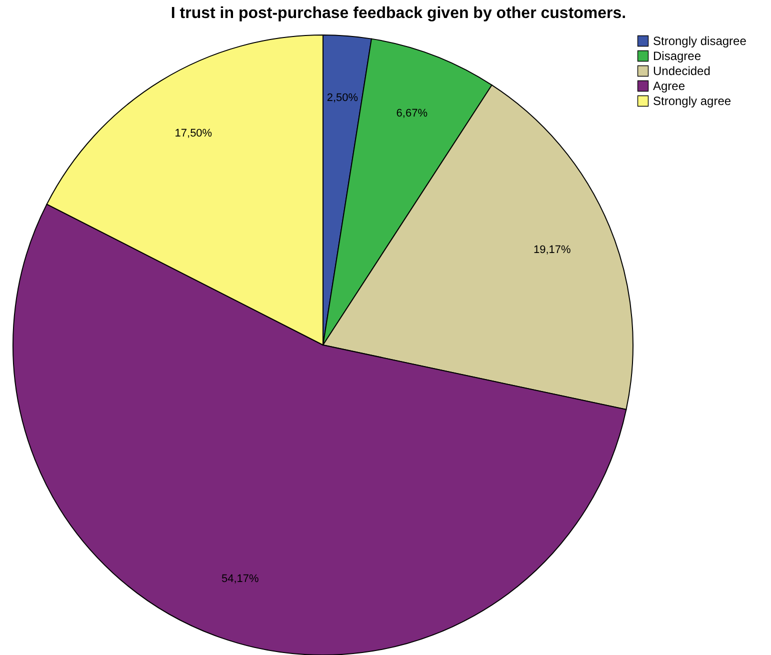 The height and width of the screenshot is (655, 771). Describe the element at coordinates (241, 578) in the screenshot. I see `data-label: 54,17%` at that location.